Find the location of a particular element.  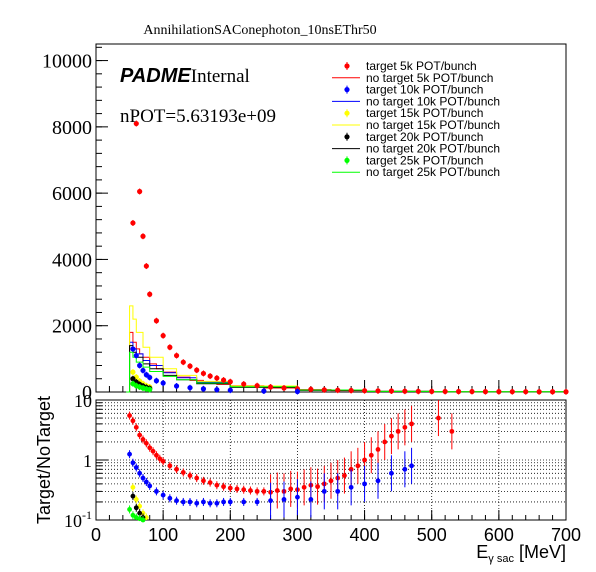

top-y-tick-label: 10000 is located at coordinates (67, 62).